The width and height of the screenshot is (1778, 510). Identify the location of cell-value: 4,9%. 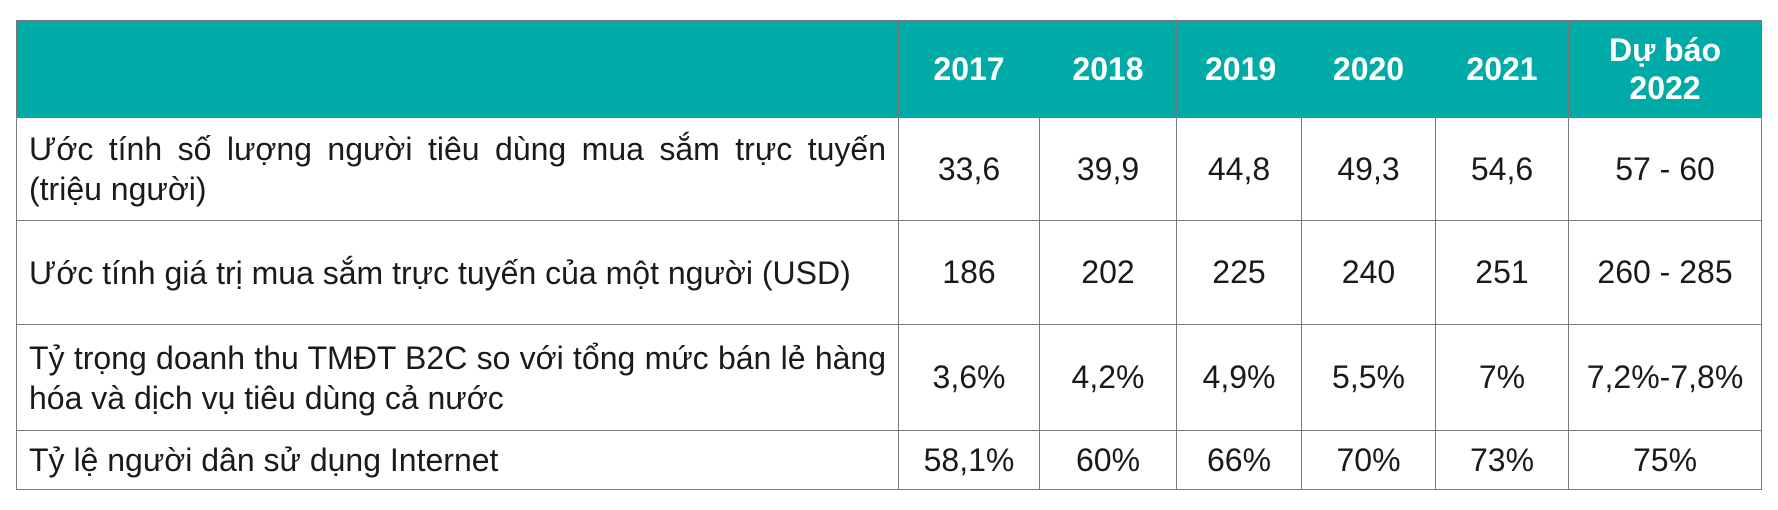
(1239, 377).